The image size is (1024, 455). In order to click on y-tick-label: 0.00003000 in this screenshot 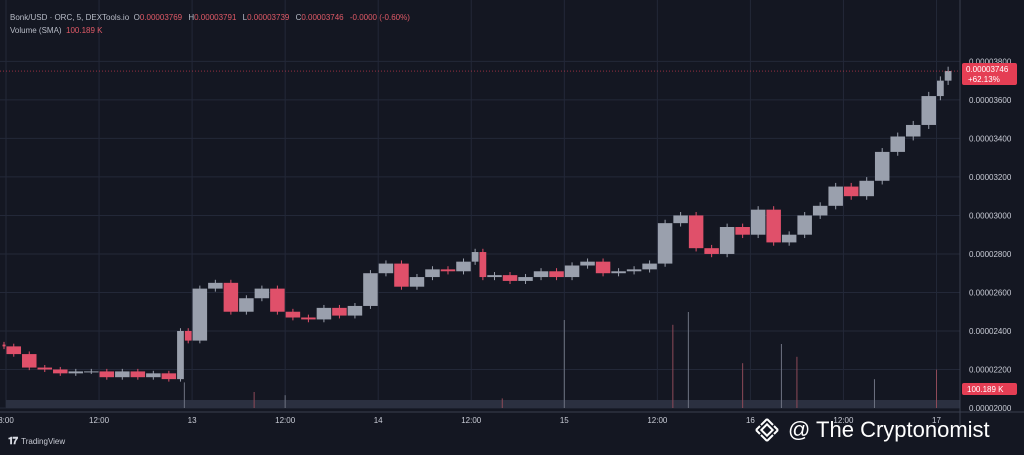, I will do `click(990, 215)`.